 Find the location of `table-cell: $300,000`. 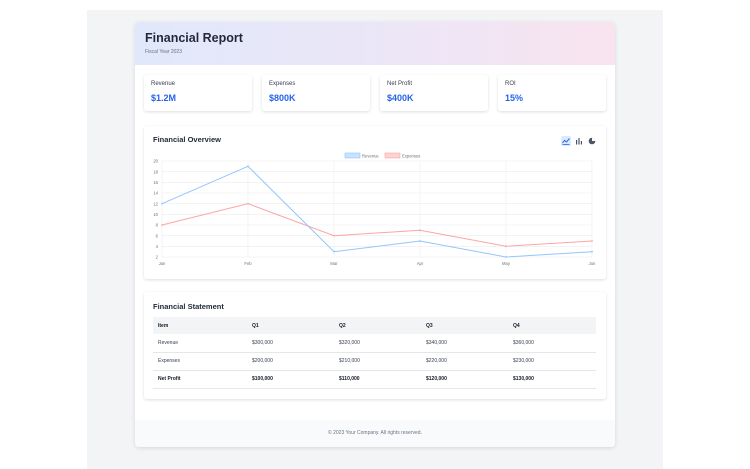

table-cell: $300,000 is located at coordinates (290, 343).